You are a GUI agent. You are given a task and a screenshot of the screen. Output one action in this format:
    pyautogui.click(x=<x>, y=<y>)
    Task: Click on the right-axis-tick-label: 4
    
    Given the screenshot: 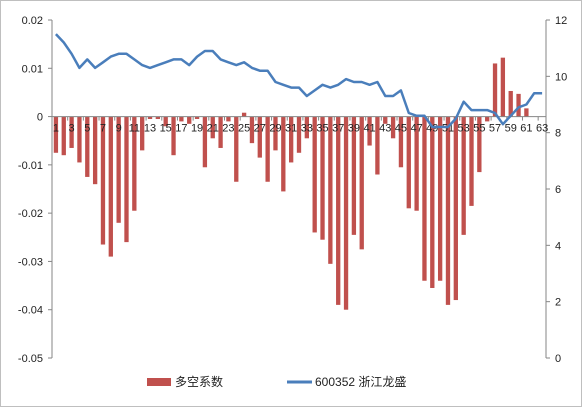 What is the action you would take?
    pyautogui.click(x=558, y=246)
    